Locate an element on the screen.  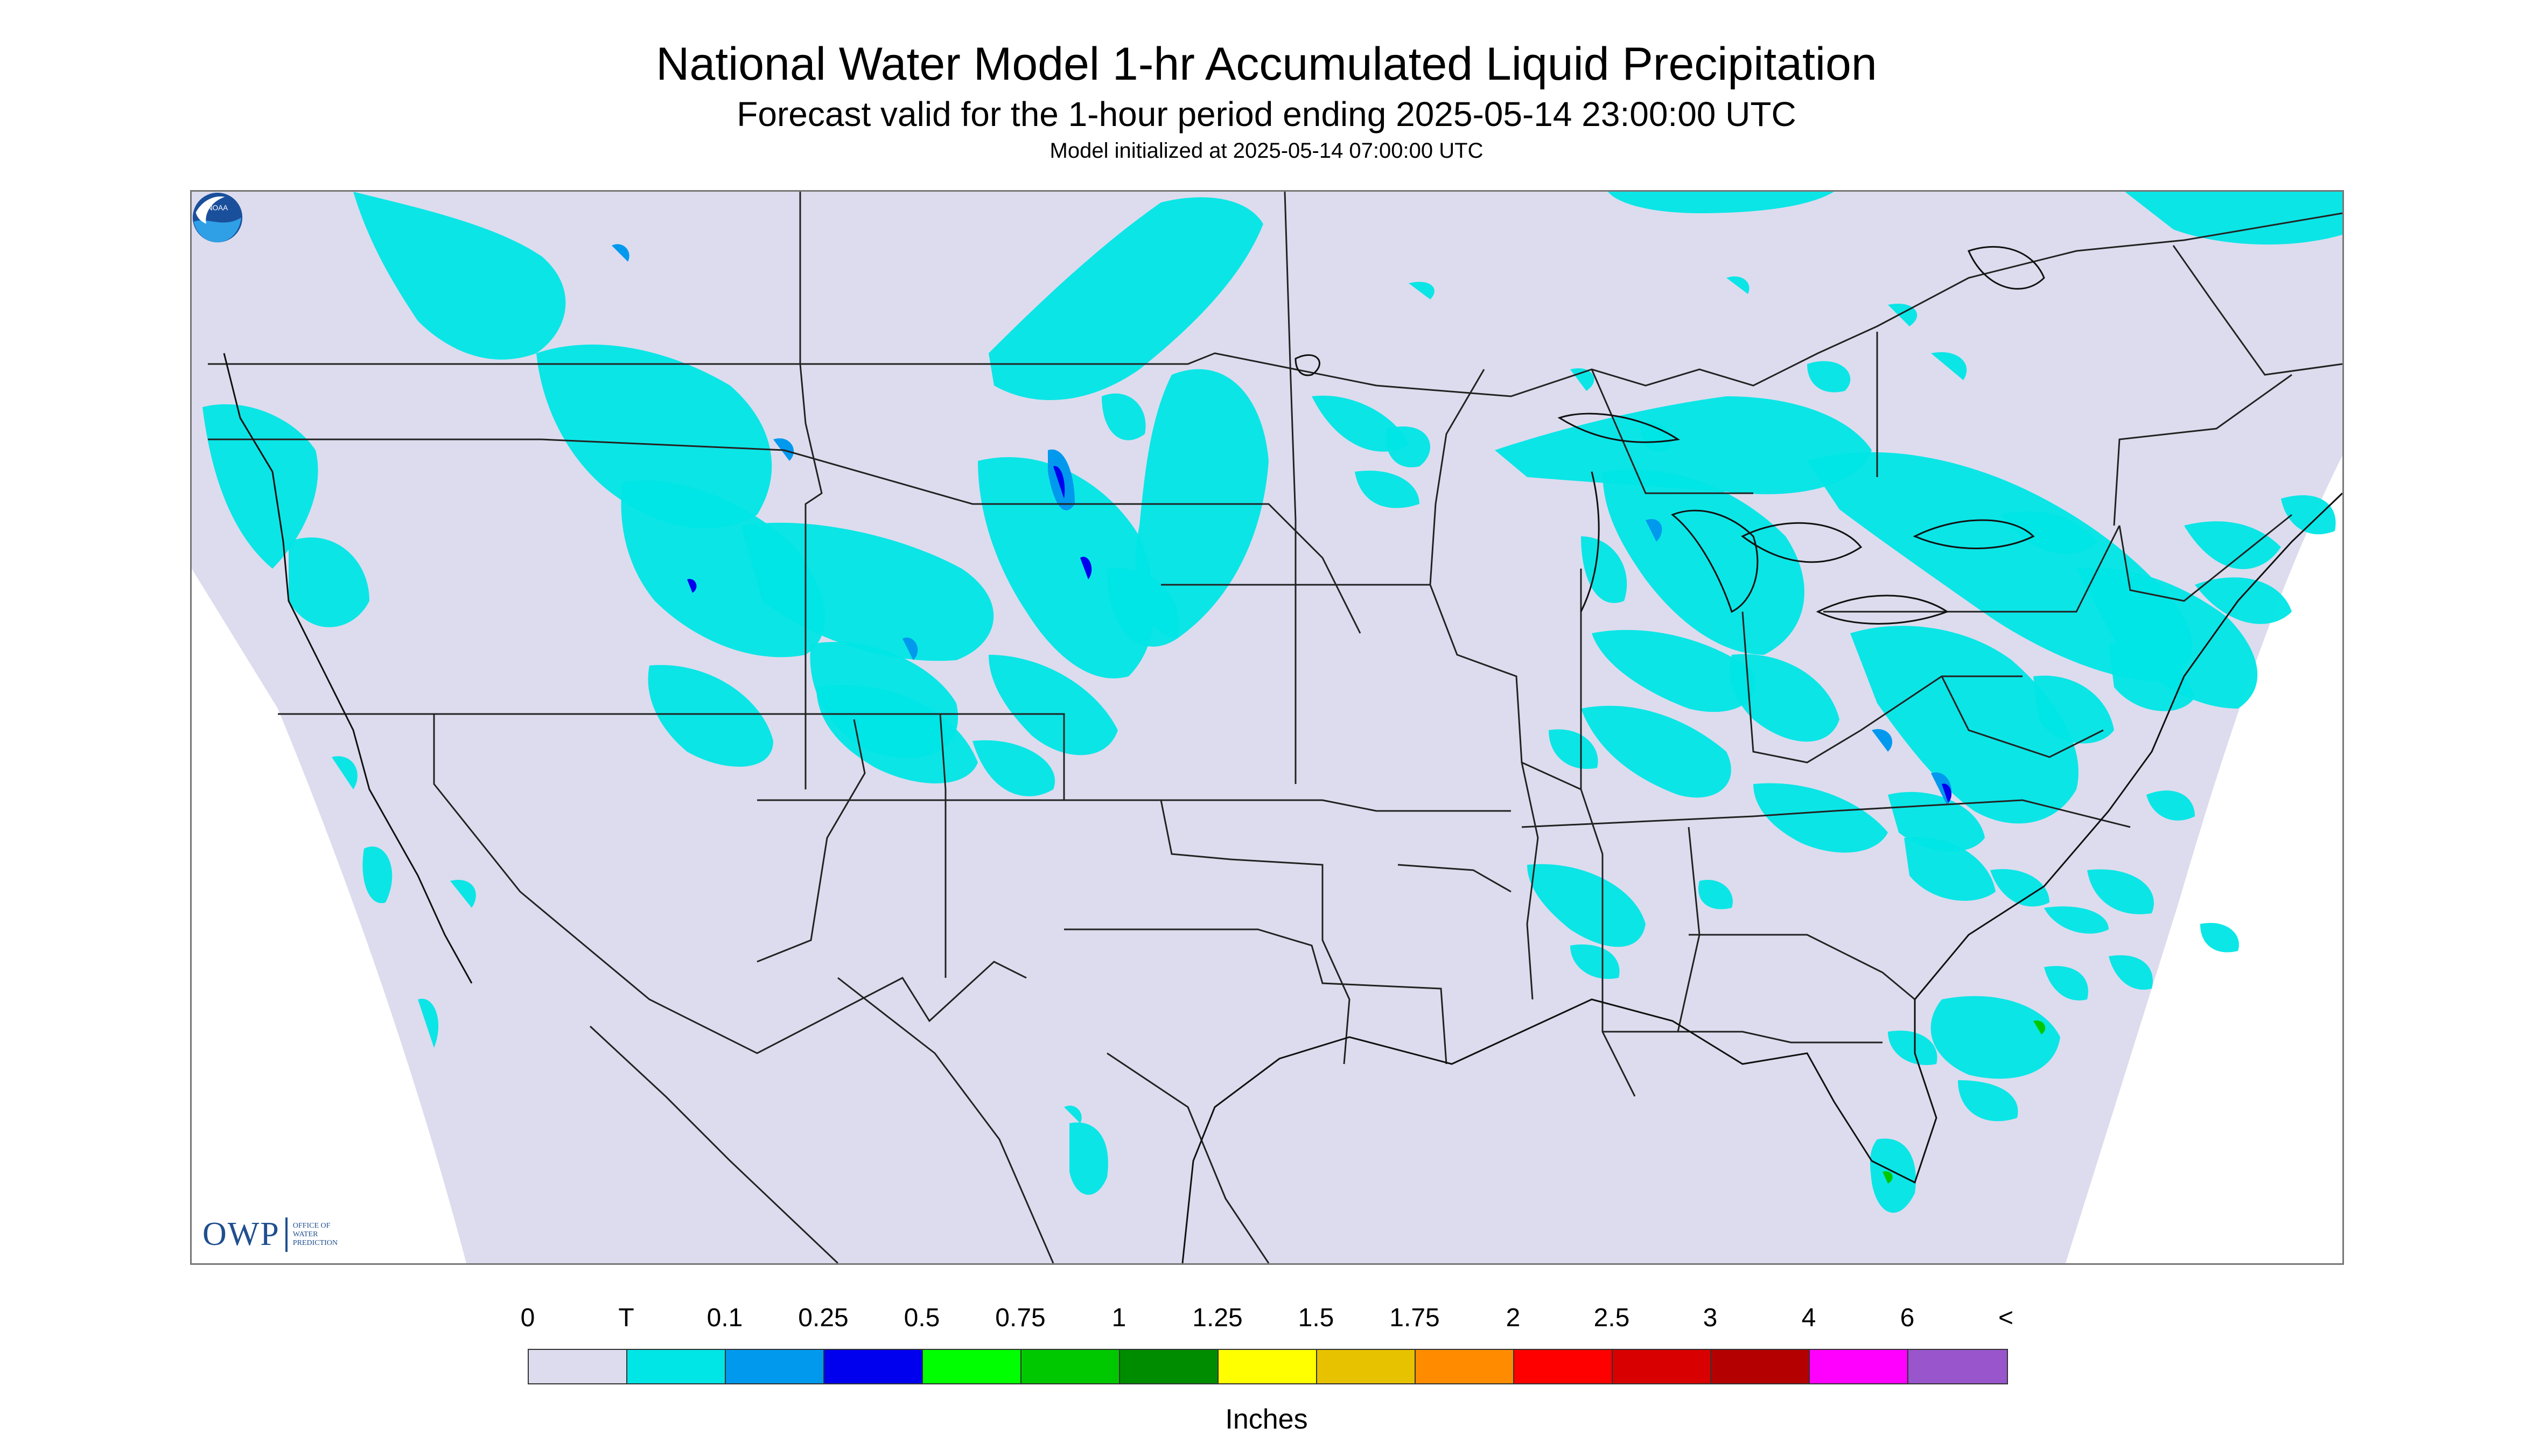
legend-tick-label: 1.5 is located at coordinates (1316, 1318).